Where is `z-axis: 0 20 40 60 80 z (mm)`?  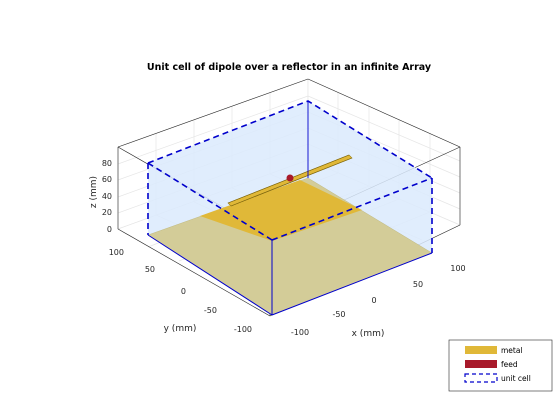 z-axis: 0 20 40 60 80 z (mm) is located at coordinates (100, 196).